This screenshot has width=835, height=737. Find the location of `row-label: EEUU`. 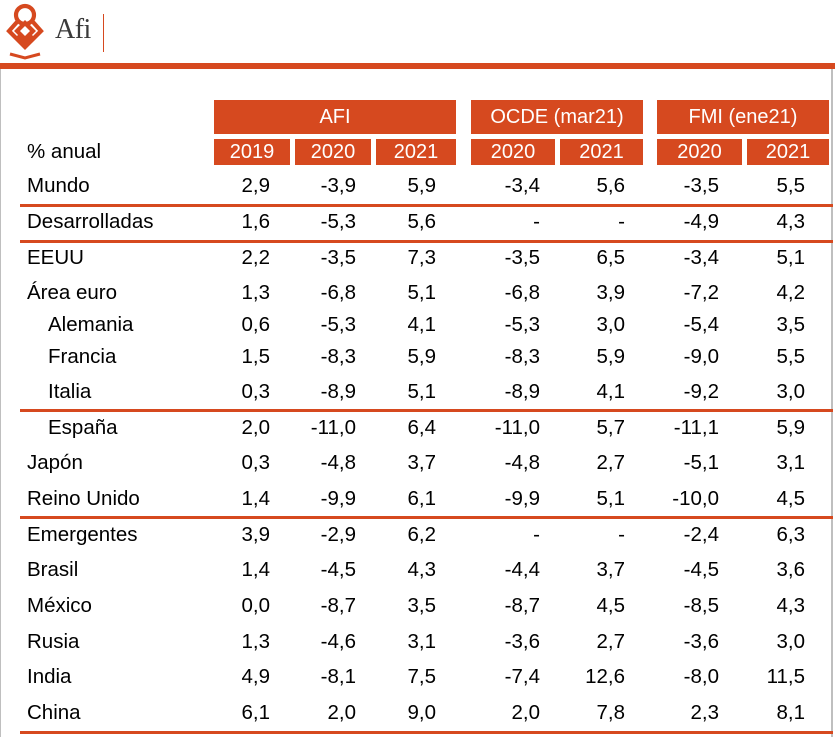

row-label: EEUU is located at coordinates (55, 257).